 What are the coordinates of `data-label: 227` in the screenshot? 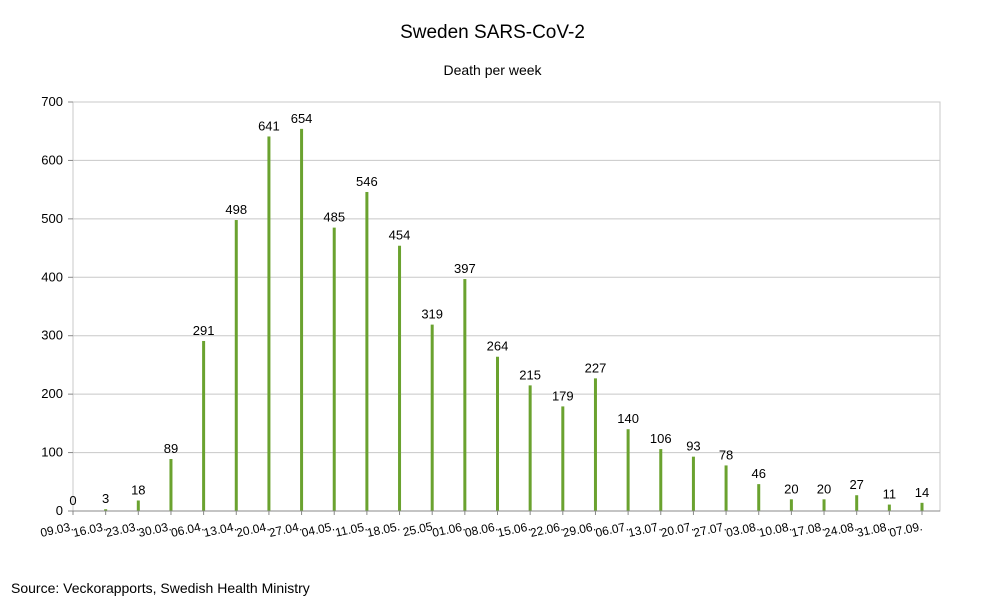 It's located at (596, 367).